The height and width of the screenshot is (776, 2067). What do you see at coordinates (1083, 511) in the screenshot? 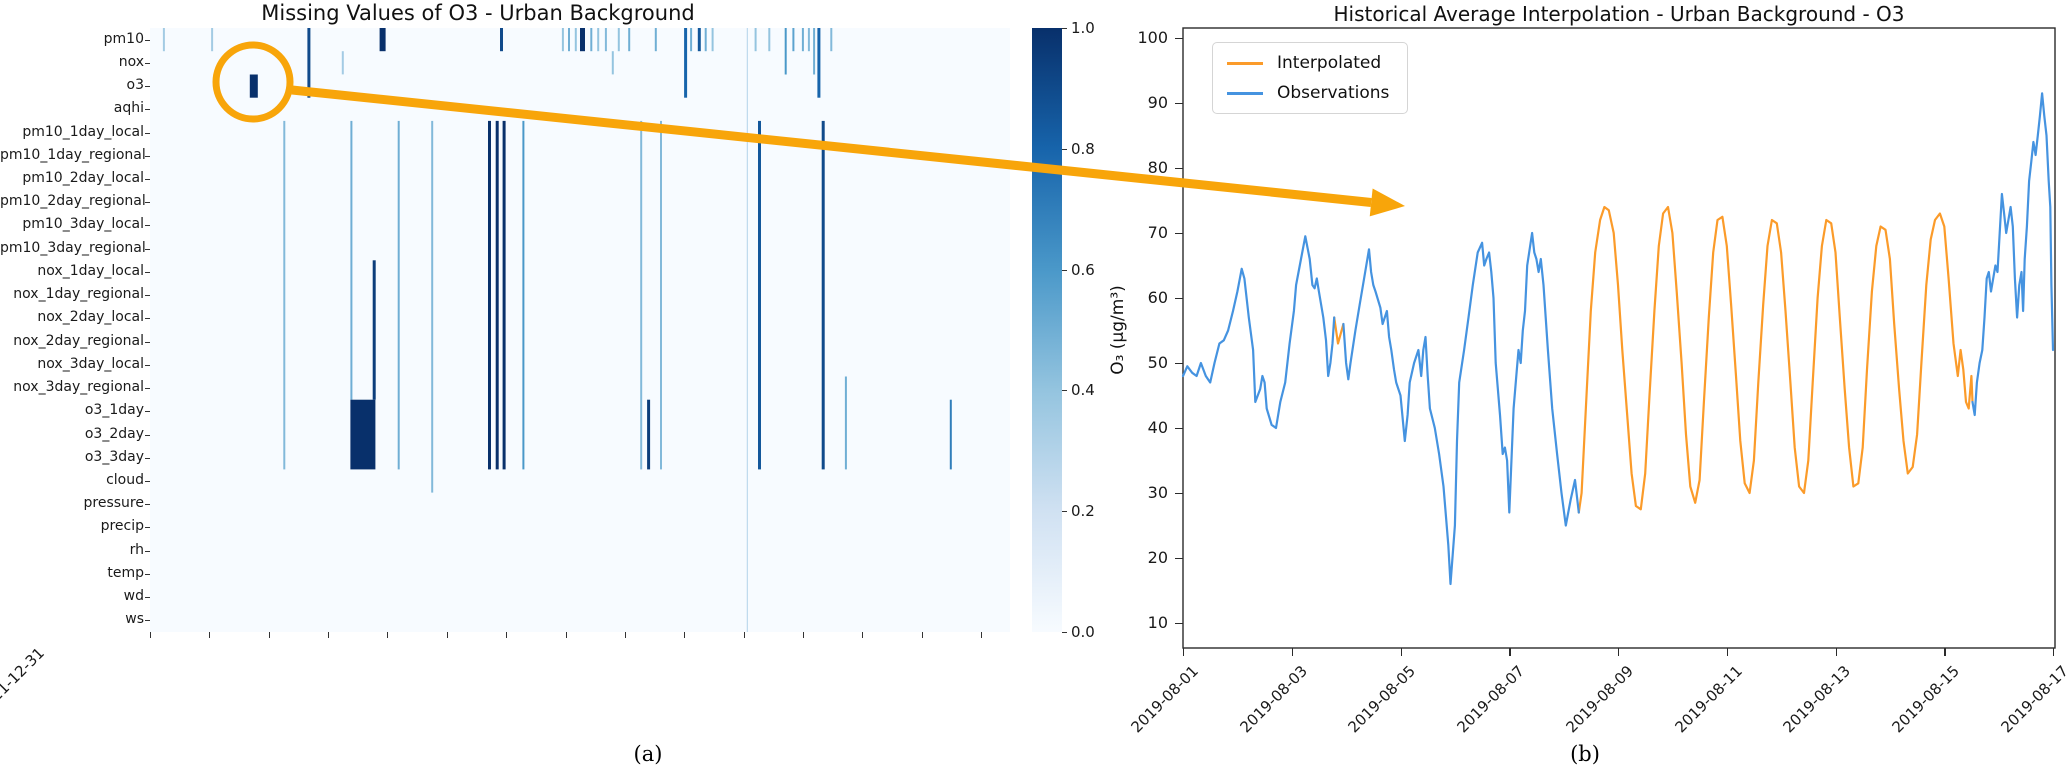
I see `colorbar-tick-label: 0.2` at bounding box center [1083, 511].